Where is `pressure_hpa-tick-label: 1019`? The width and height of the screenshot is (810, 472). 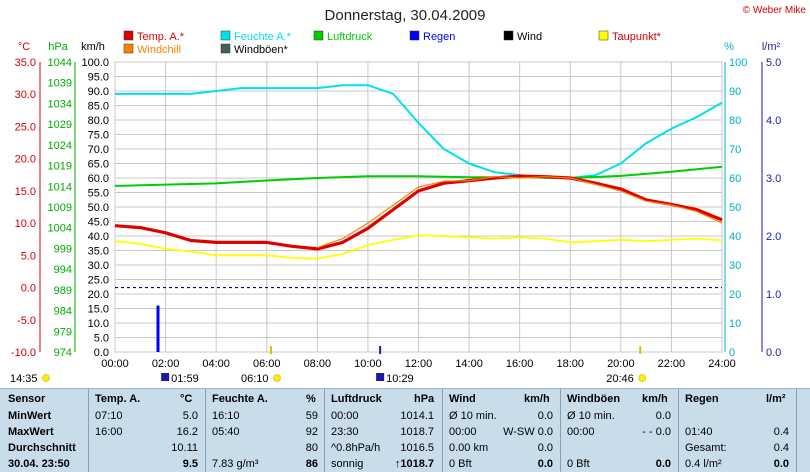 pressure_hpa-tick-label: 1019 is located at coordinates (60, 167).